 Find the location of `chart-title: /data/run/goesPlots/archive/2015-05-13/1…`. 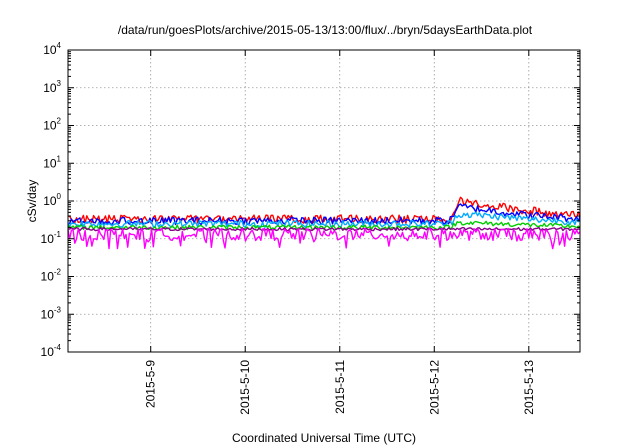

chart-title: /data/run/goesPlots/archive/2015-05-13/1… is located at coordinates (325, 30).